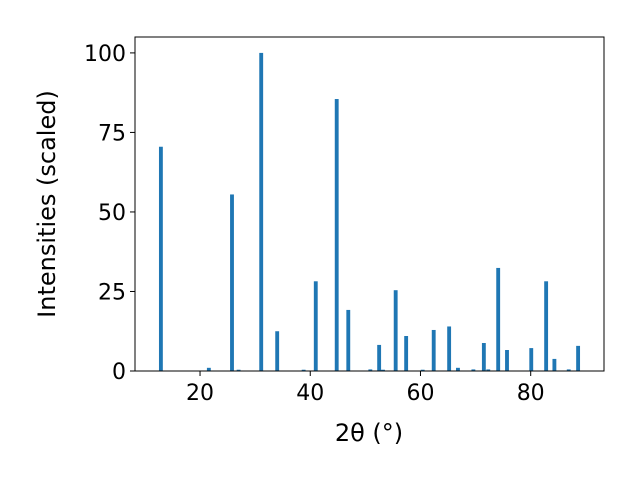 The width and height of the screenshot is (640, 480). I want to click on x-tick-label: 20, so click(200, 393).